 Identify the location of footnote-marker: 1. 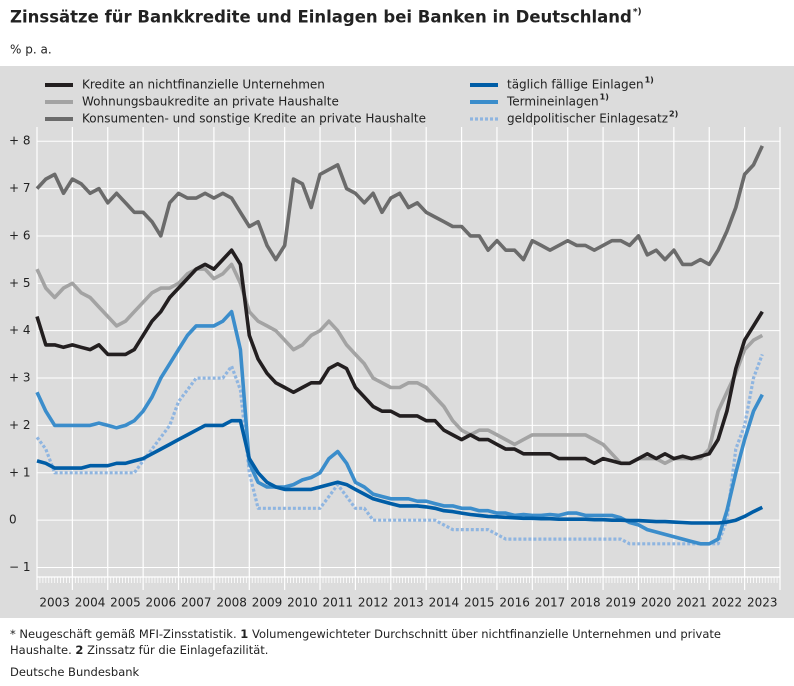
(244, 634).